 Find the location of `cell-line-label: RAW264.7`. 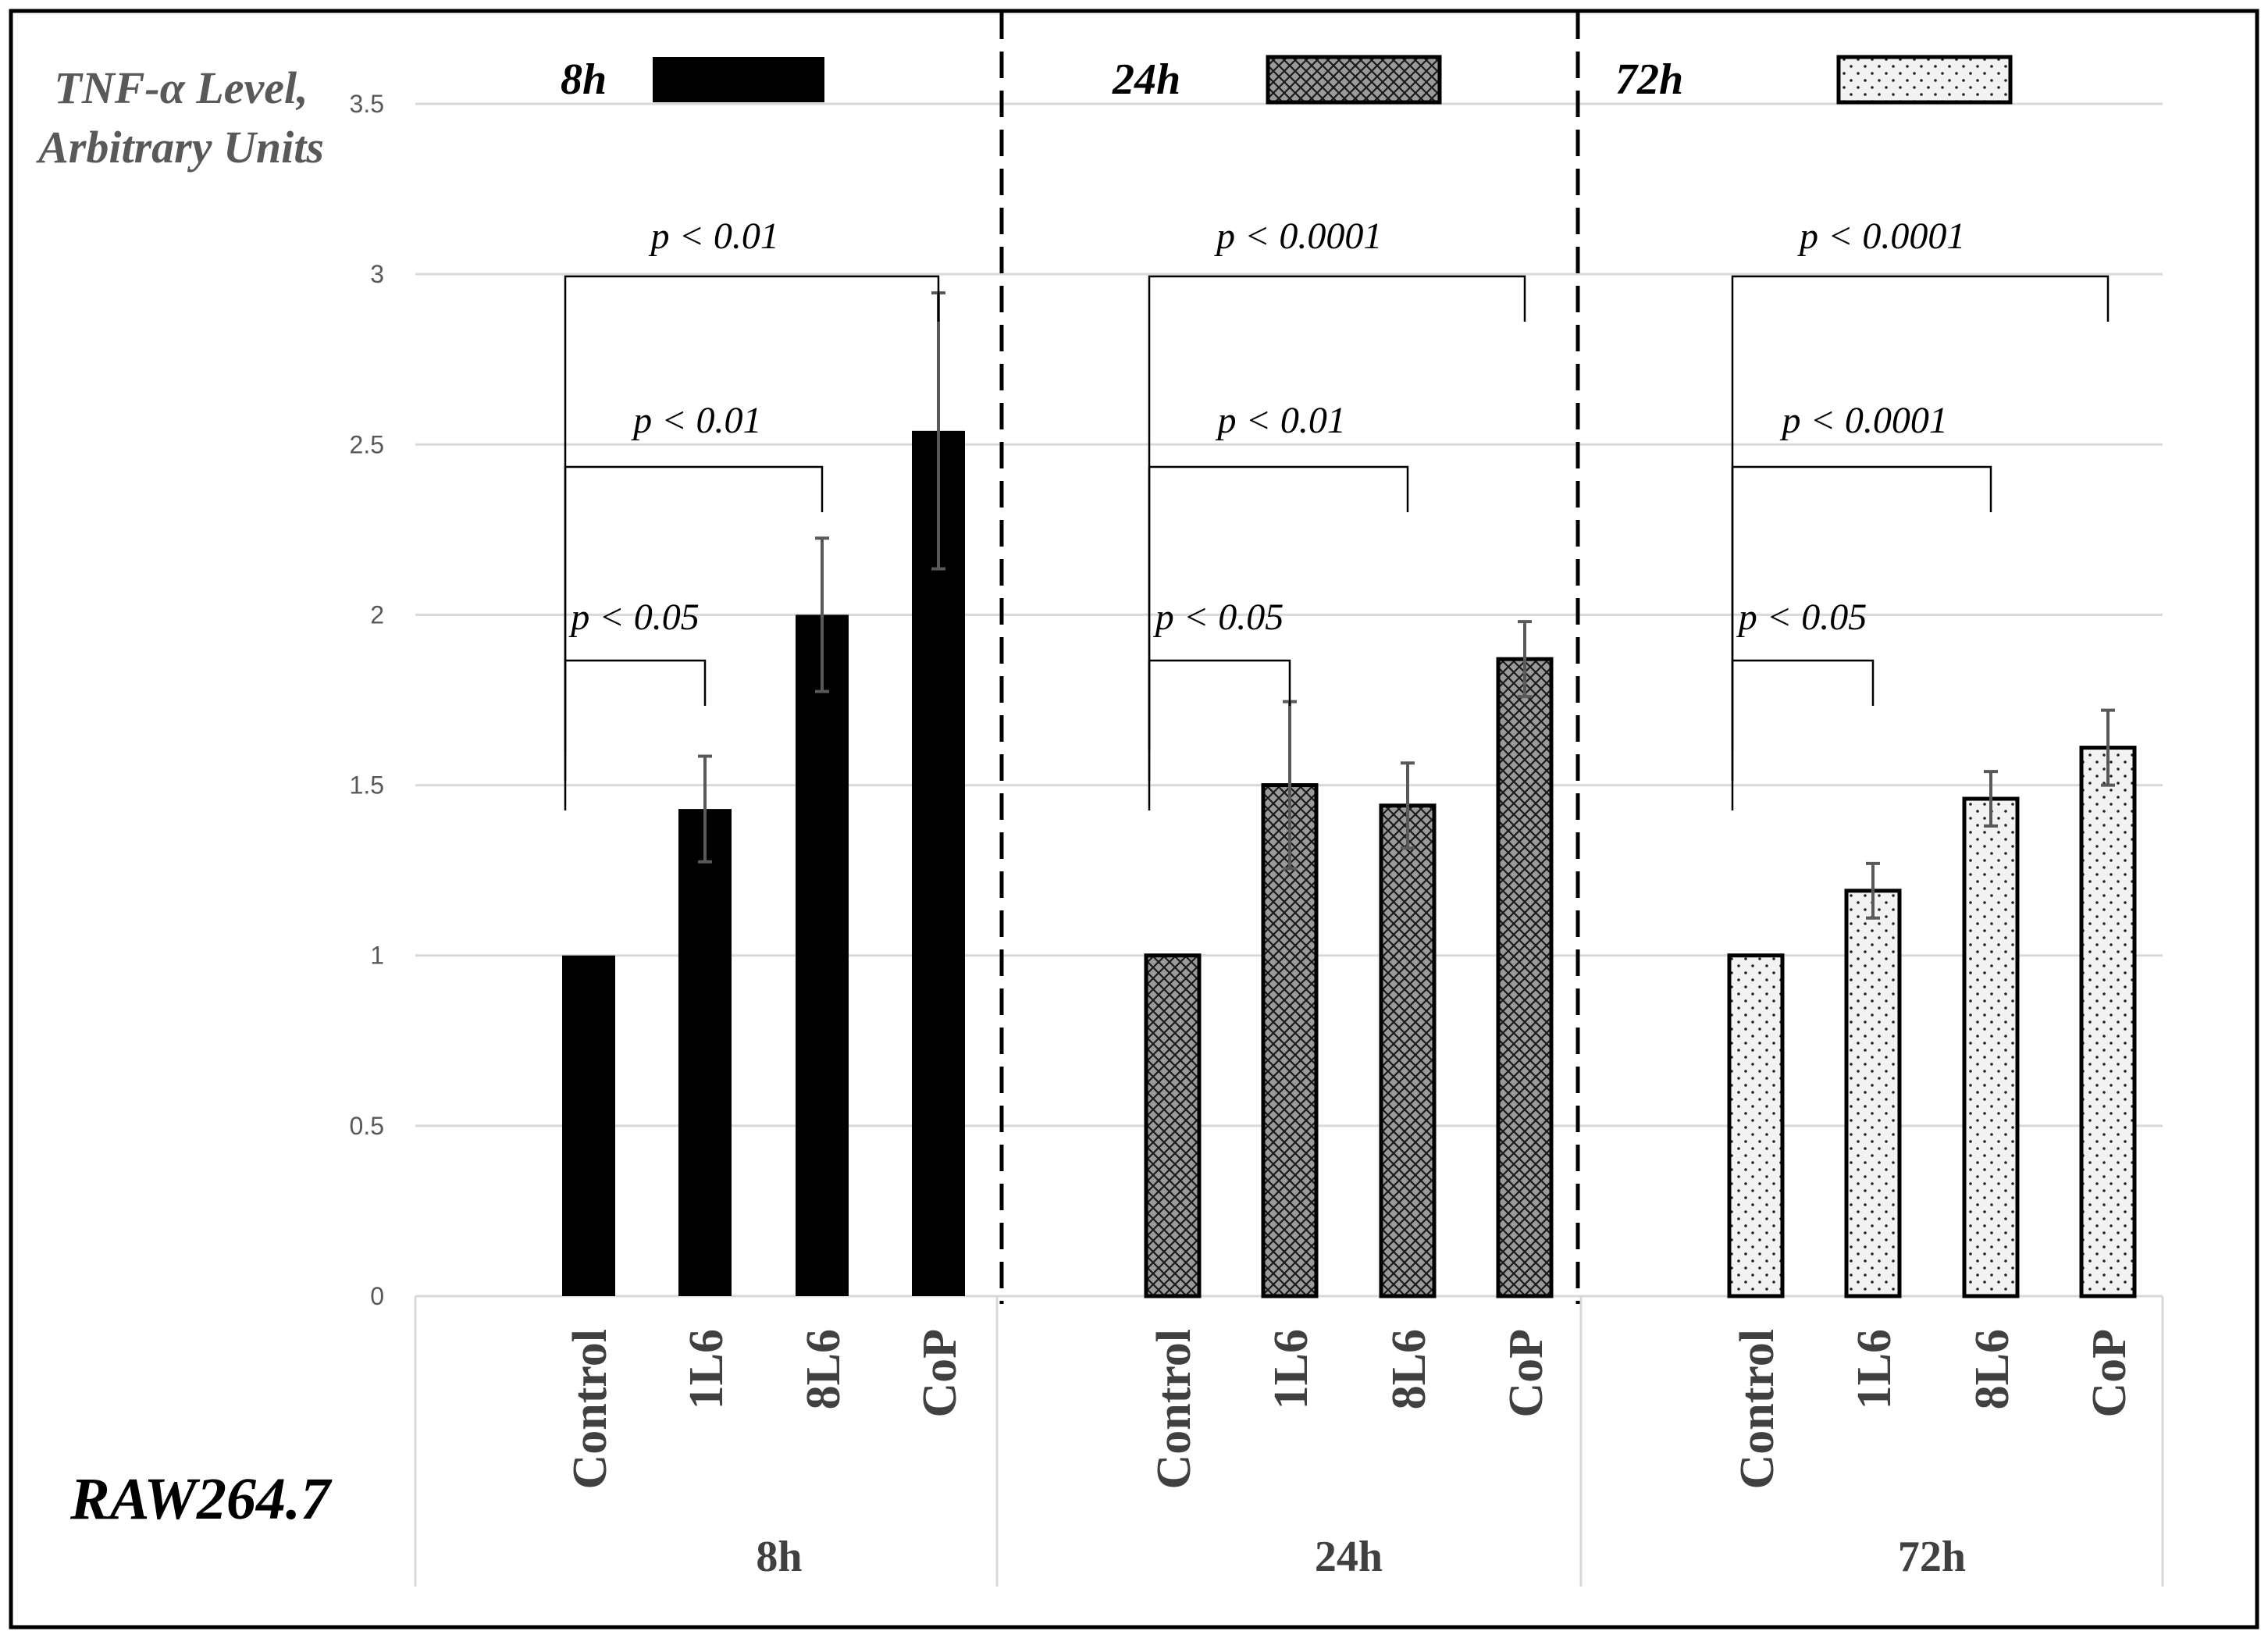

cell-line-label: RAW264.7 is located at coordinates (201, 1499).